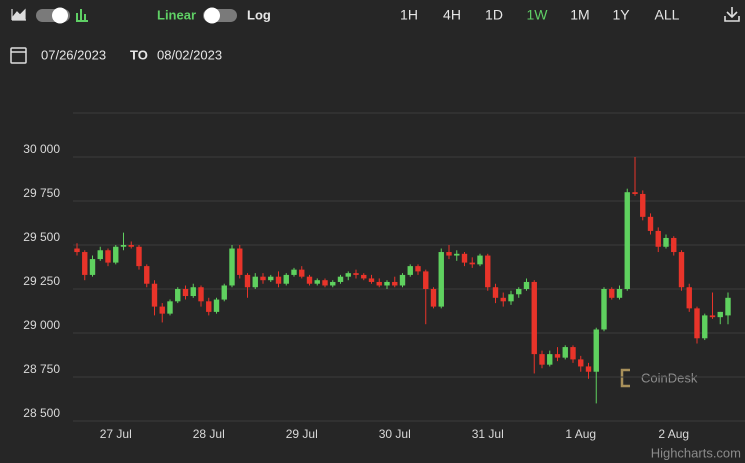  Describe the element at coordinates (579, 15) in the screenshot. I see `range-button: 1M` at that location.